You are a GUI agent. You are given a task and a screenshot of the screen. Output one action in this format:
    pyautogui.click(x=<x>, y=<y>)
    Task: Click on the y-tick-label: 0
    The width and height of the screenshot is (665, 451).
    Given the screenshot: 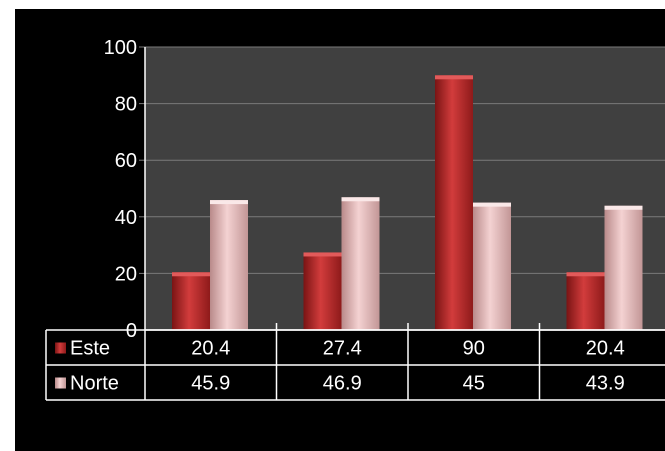 What is the action you would take?
    pyautogui.click(x=131, y=331)
    